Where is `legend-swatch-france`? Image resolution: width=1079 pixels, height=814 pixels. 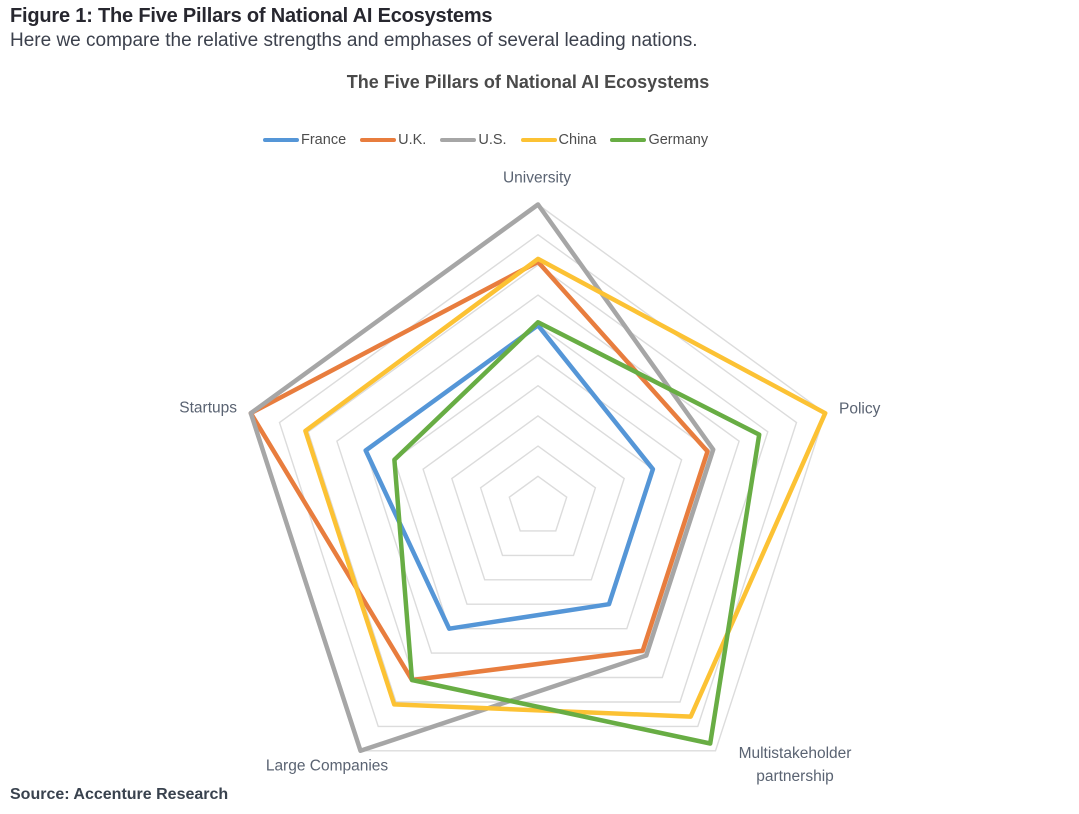 legend-swatch-france is located at coordinates (281, 140).